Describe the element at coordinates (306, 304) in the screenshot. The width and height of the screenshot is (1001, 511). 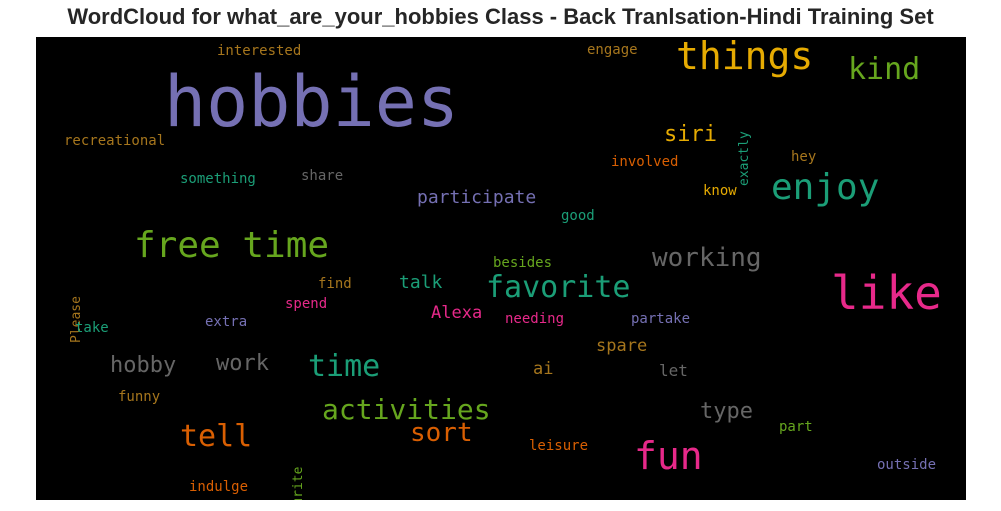
I see `word-spend: spend` at that location.